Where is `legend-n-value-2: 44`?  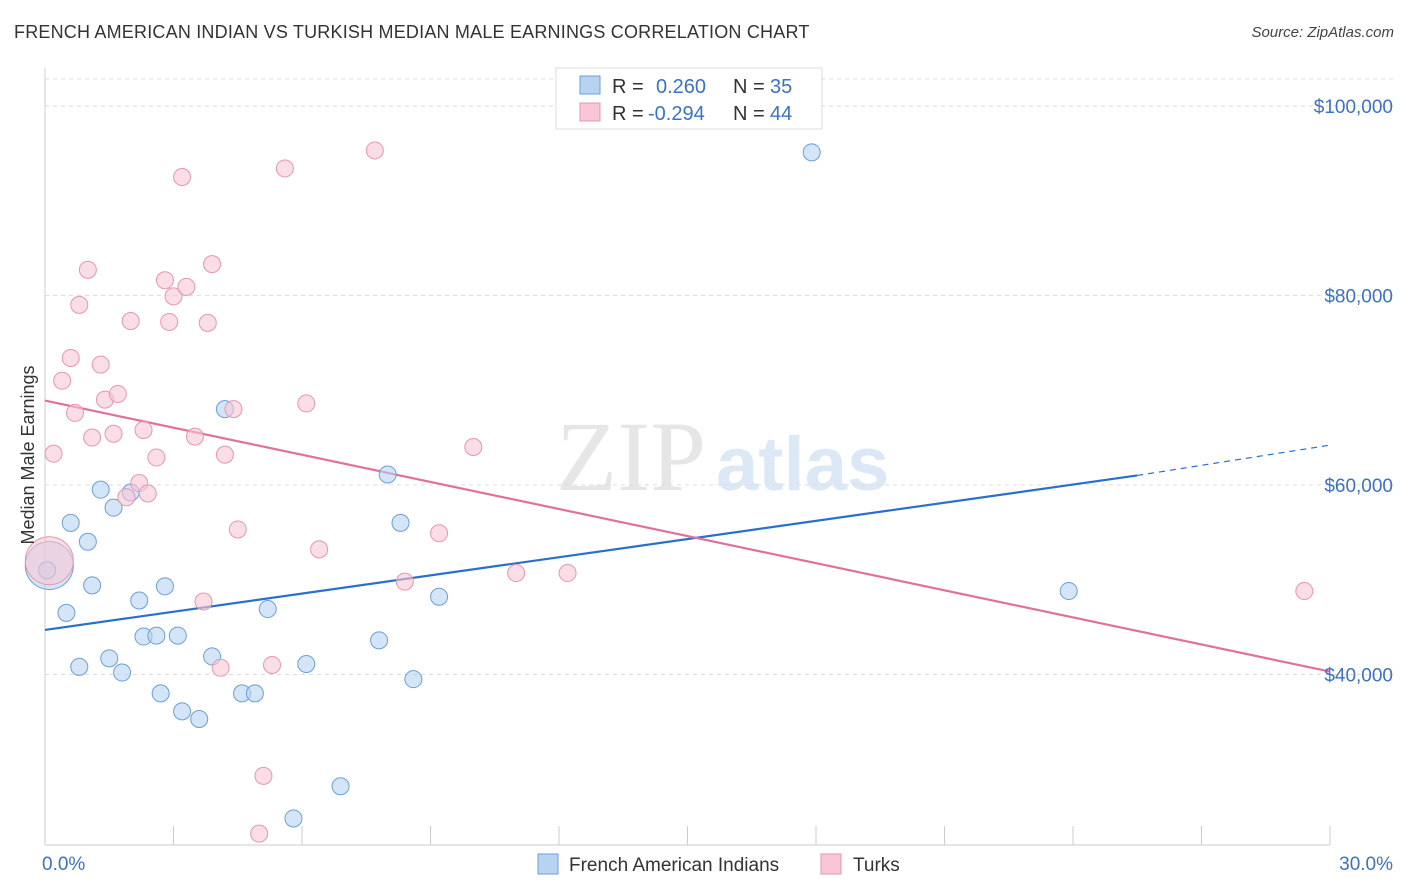
legend-n-value-2: 44 is located at coordinates (781, 114).